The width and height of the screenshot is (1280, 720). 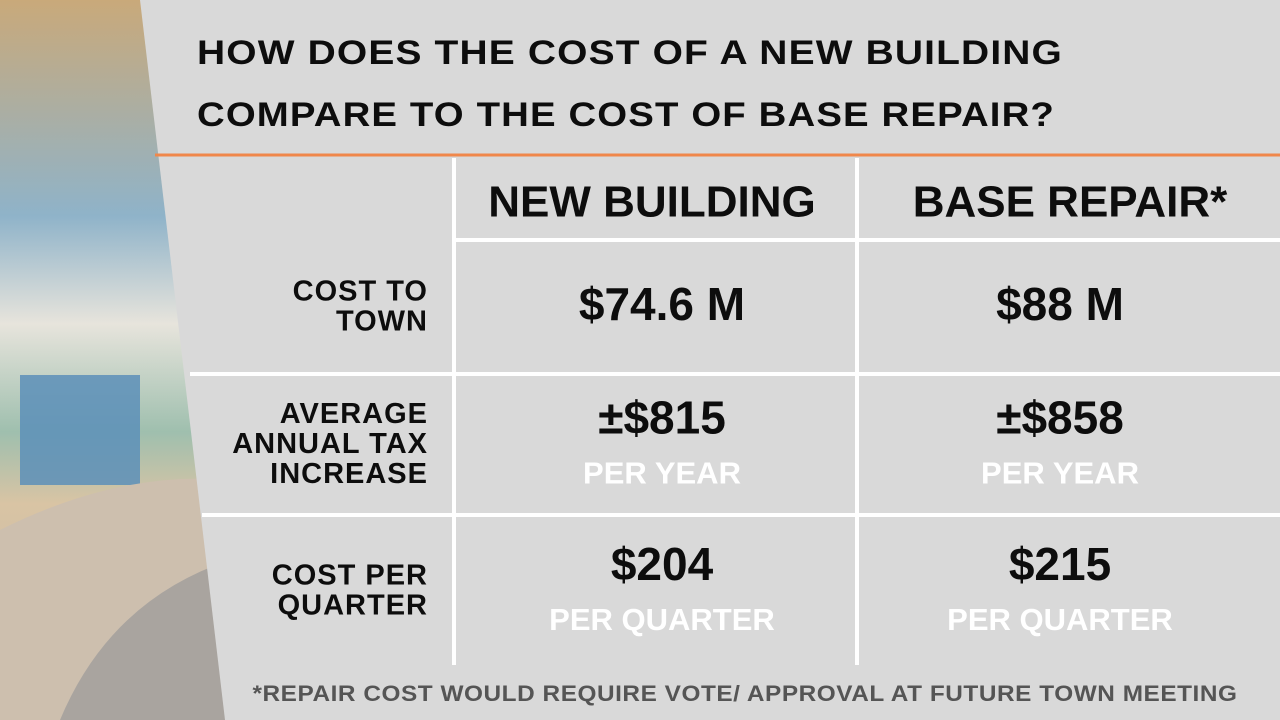 What do you see at coordinates (353, 606) in the screenshot?
I see `row-label: QUARTER` at bounding box center [353, 606].